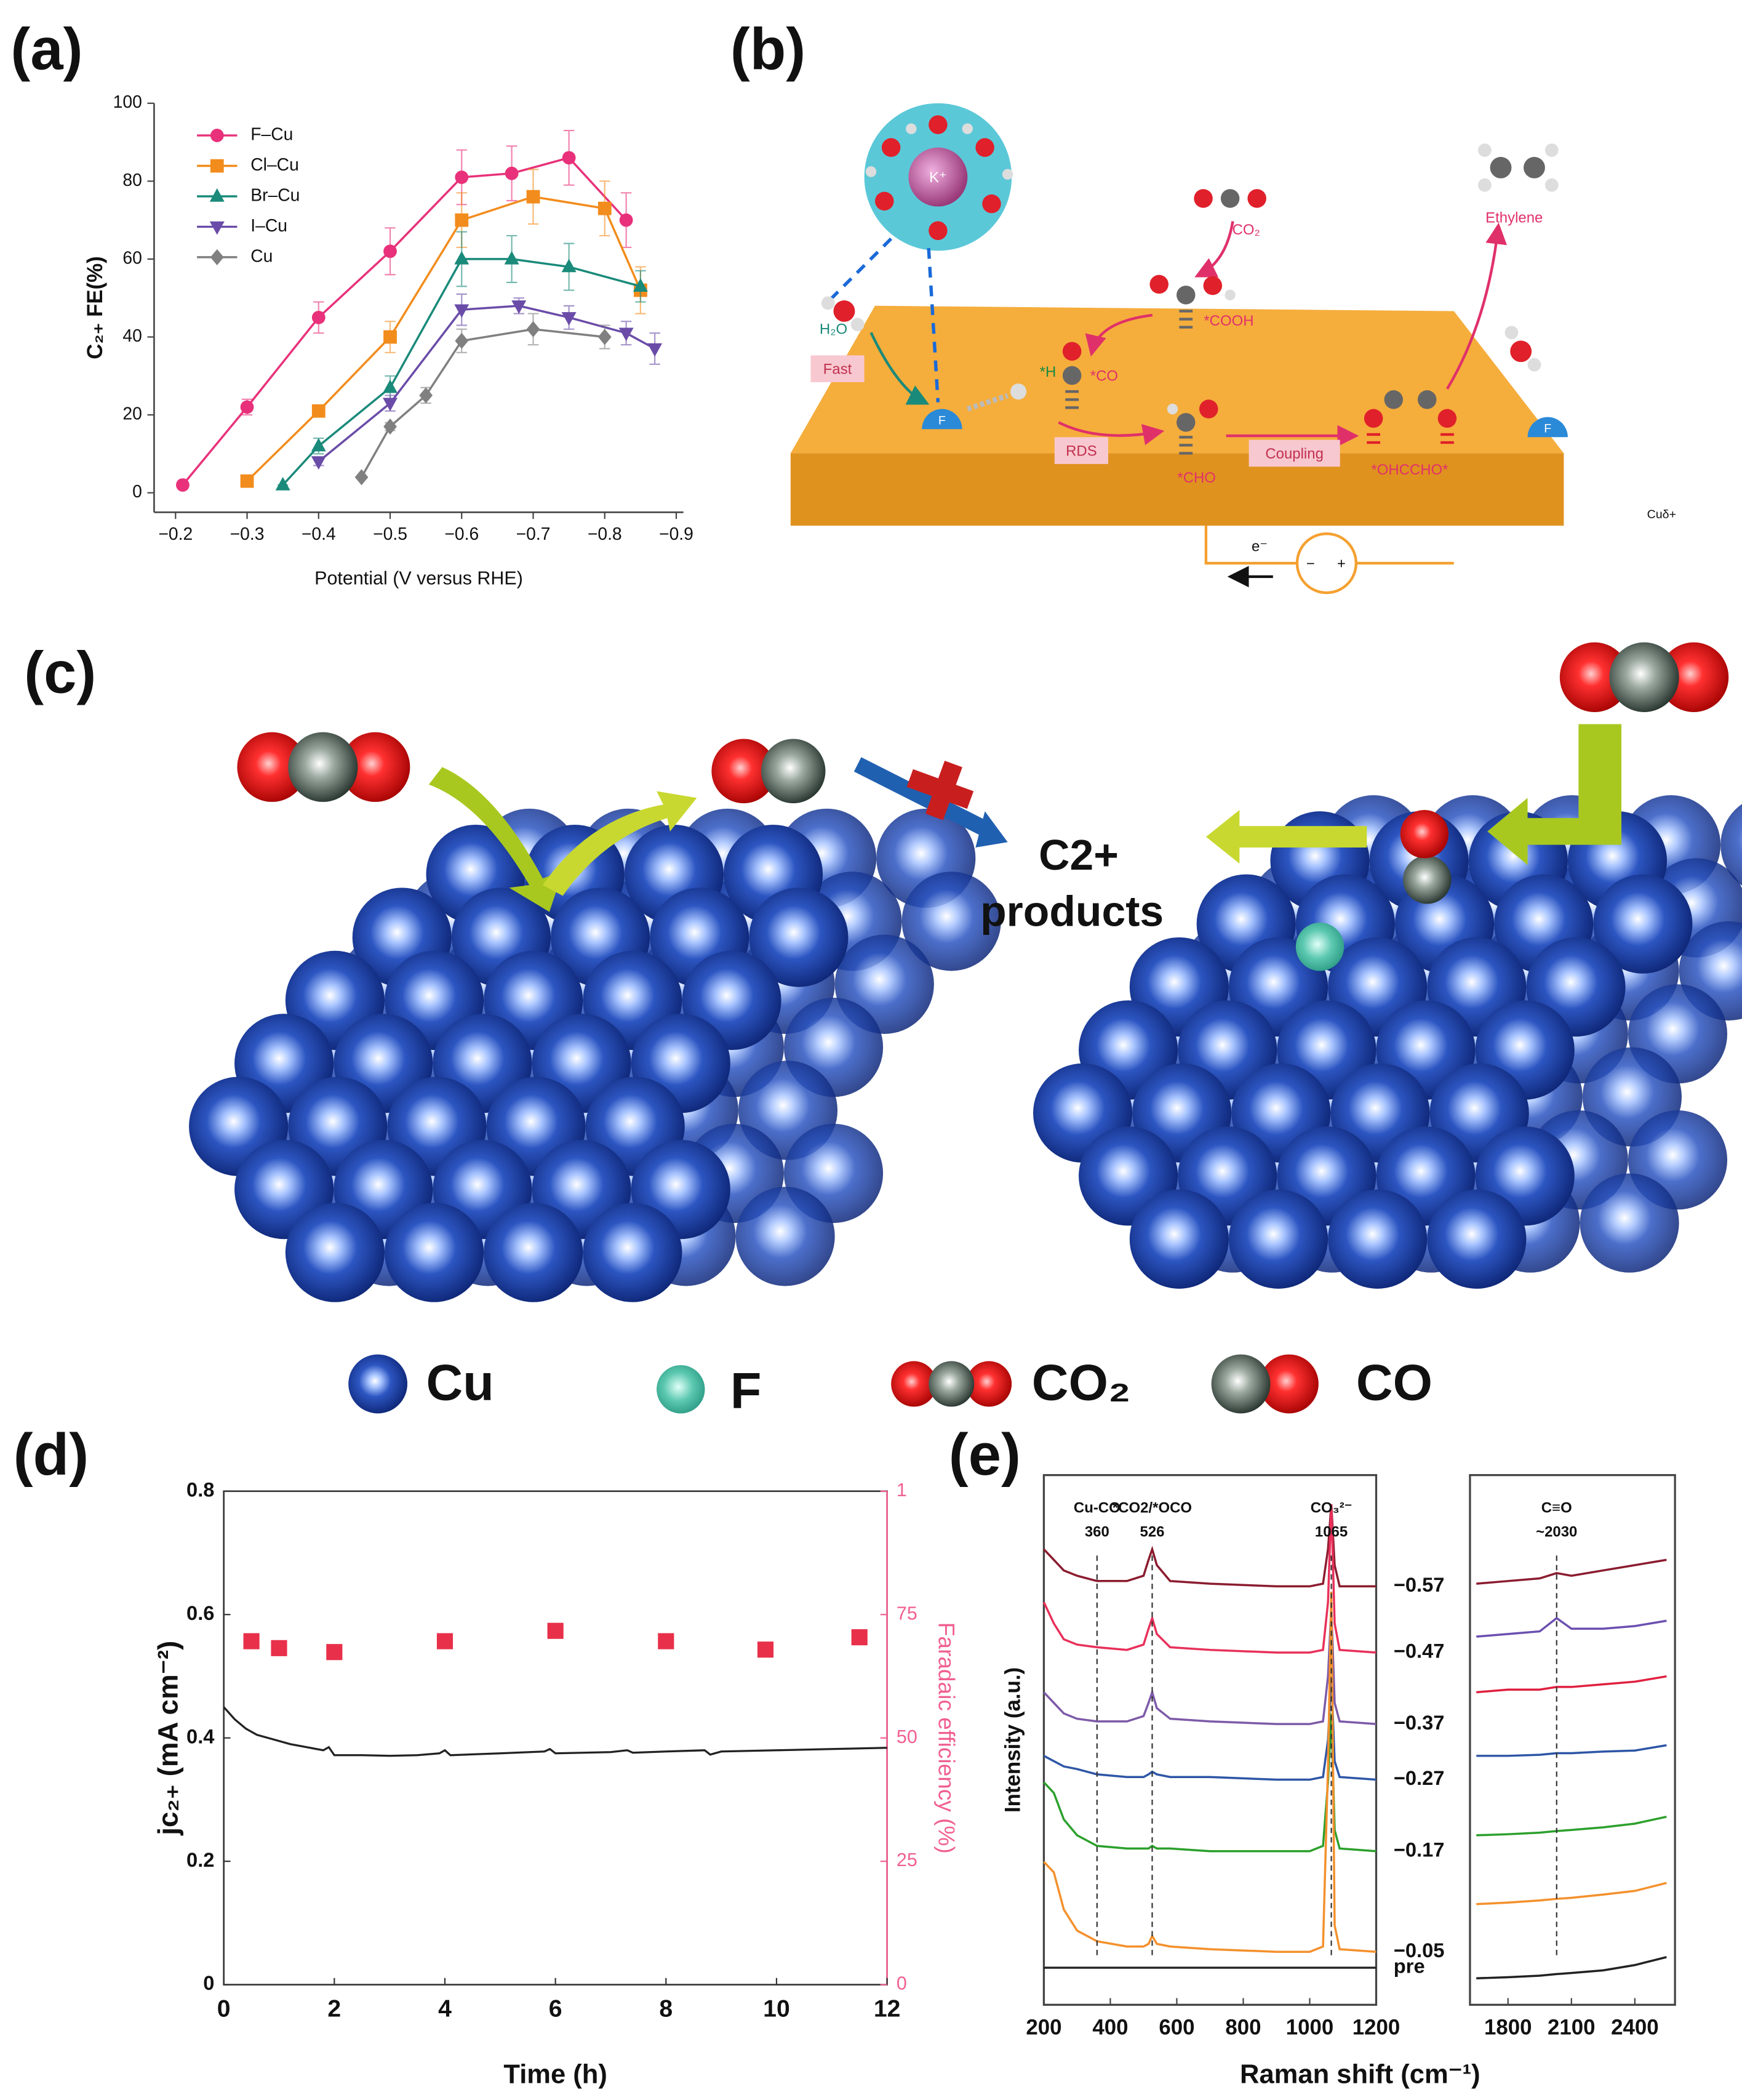  I want to click on arrow, so click(899, 369).